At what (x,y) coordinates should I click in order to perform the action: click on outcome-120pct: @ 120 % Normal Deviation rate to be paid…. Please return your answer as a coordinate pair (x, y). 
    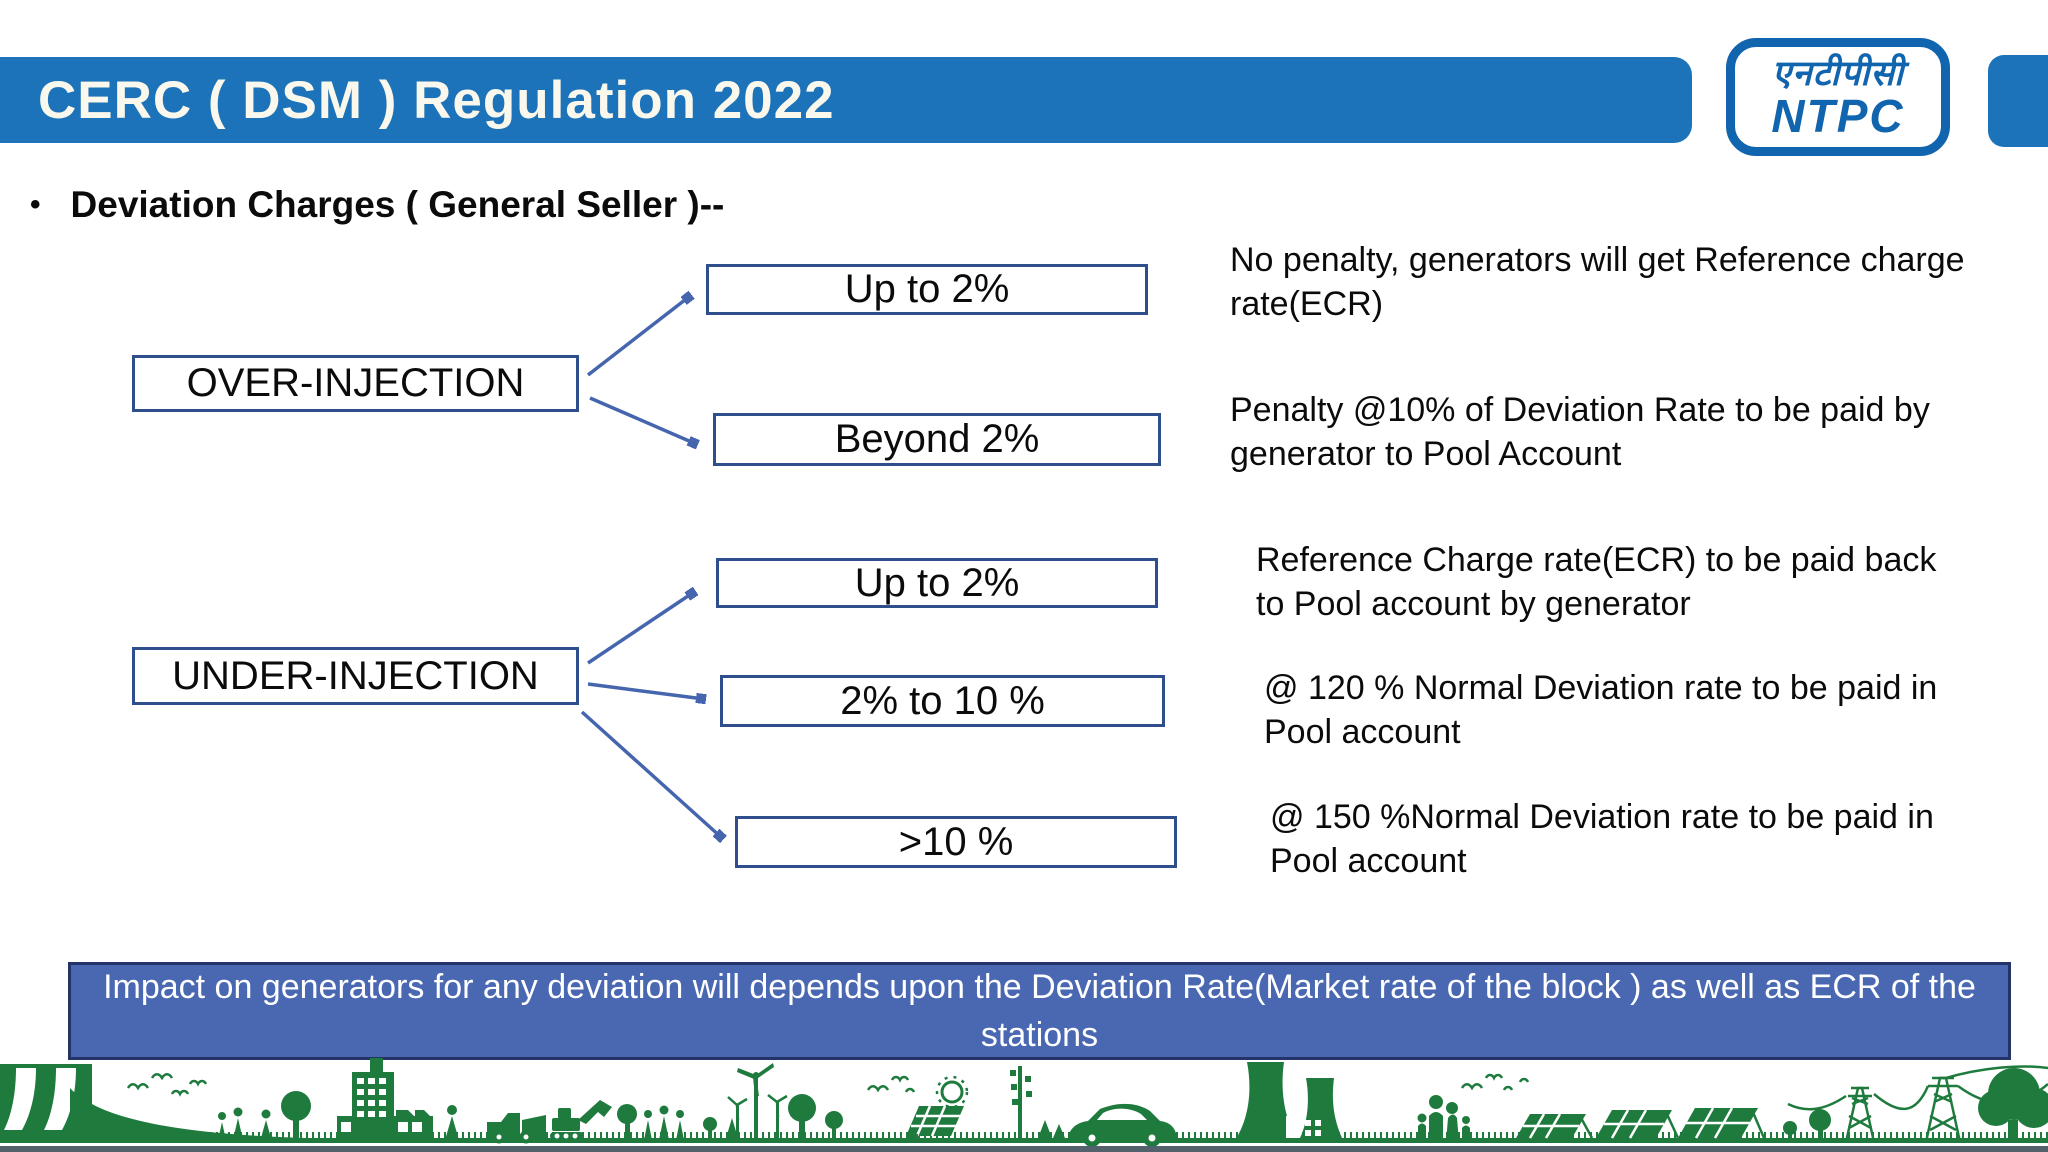
    Looking at the image, I should click on (1601, 710).